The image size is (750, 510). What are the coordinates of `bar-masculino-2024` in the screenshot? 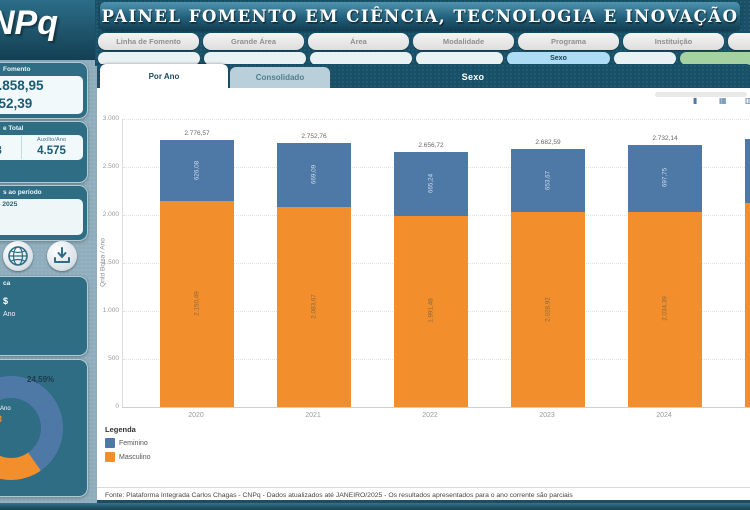 It's located at (665, 309).